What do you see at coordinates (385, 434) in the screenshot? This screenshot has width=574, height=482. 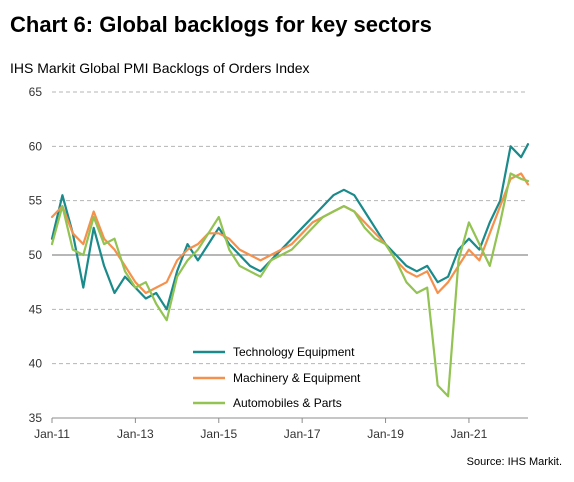 I see `x-tick-label: Jan-19` at bounding box center [385, 434].